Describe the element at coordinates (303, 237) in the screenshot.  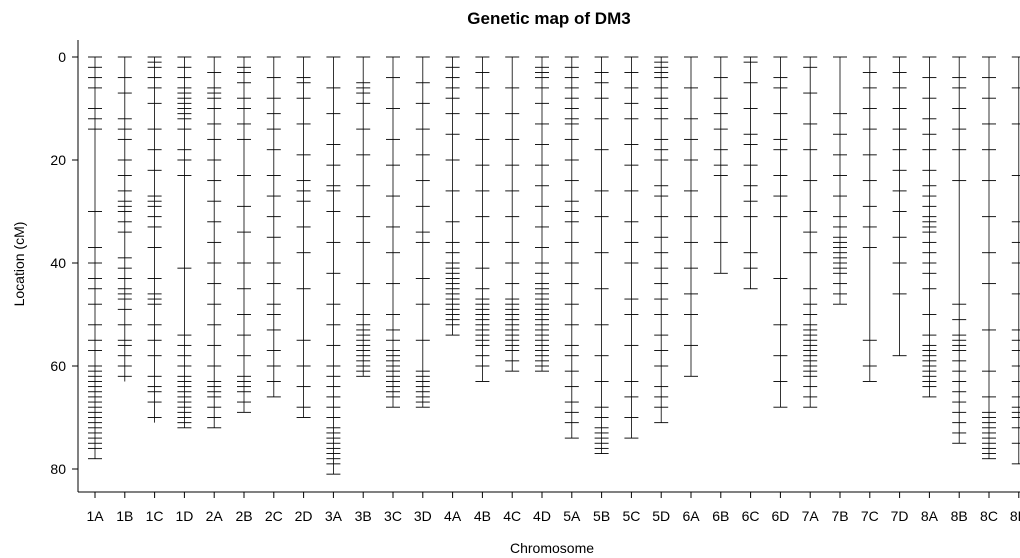
I see `chromosome-2D` at that location.